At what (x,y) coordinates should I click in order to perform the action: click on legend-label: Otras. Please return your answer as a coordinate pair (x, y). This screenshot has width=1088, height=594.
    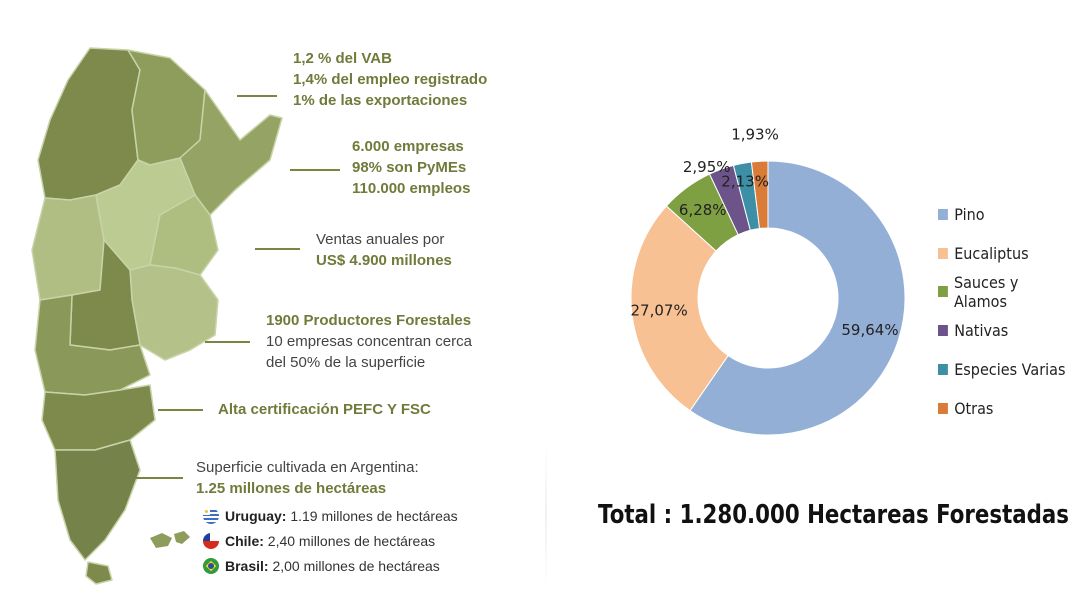
    Looking at the image, I should click on (974, 408).